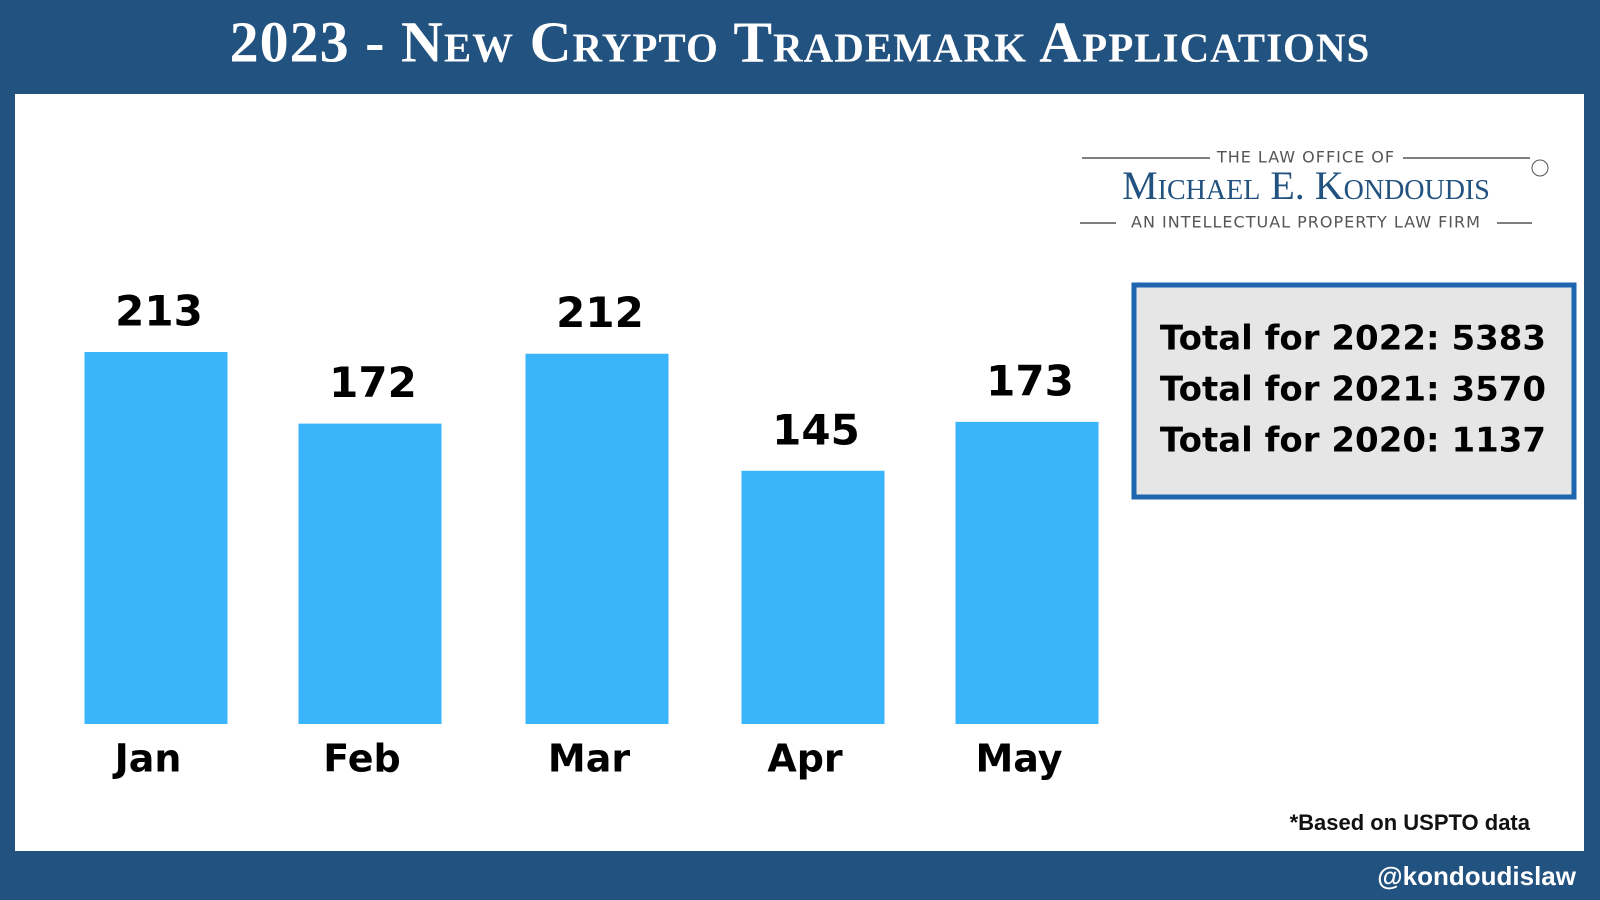 This screenshot has height=900, width=1600. What do you see at coordinates (159, 311) in the screenshot?
I see `value-label: 213` at bounding box center [159, 311].